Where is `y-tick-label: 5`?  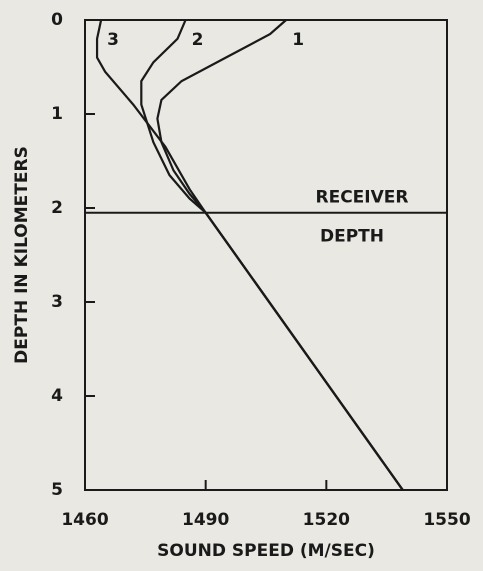
y-tick-label: 5 is located at coordinates (57, 490).